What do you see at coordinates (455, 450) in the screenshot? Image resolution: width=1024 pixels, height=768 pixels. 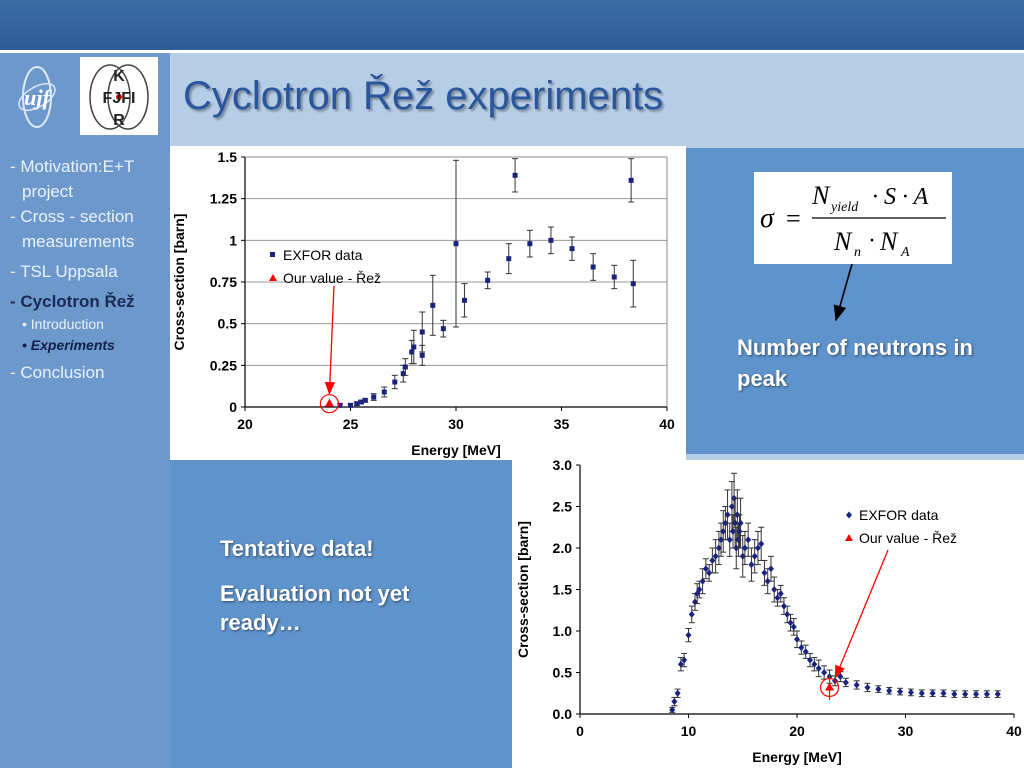 I see `chart1-xlabel: Energy [MeV]` at bounding box center [455, 450].